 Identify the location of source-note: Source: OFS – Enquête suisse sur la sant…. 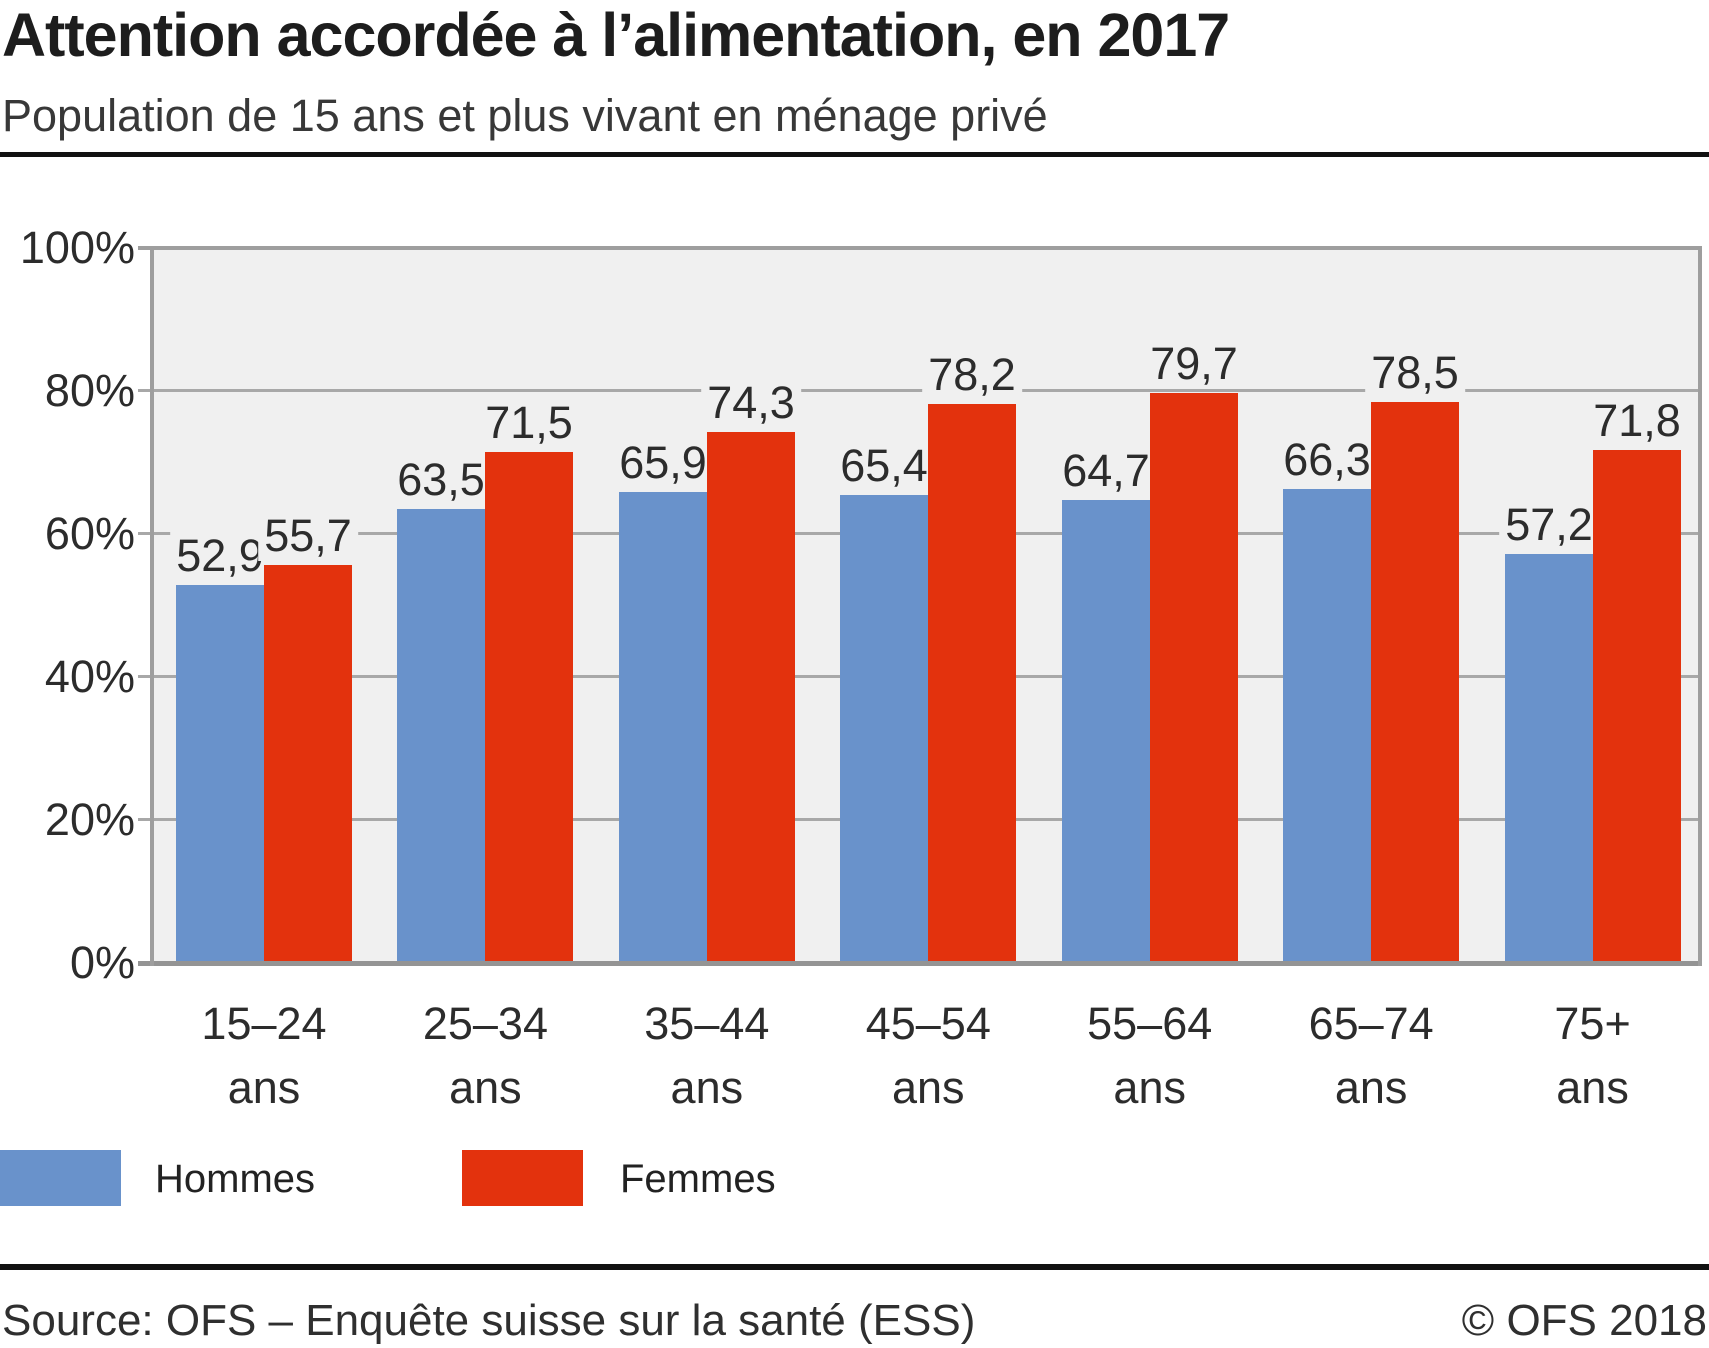
(489, 1320).